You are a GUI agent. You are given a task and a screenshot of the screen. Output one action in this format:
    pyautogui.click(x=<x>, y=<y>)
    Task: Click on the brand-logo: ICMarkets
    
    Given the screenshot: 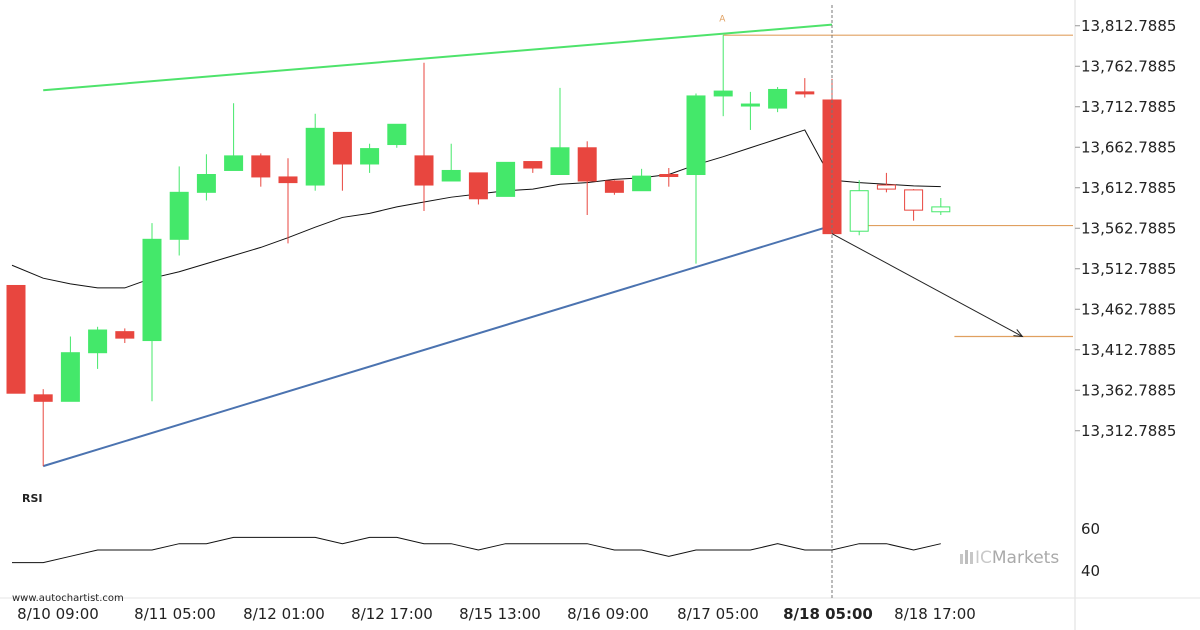 What is the action you would take?
    pyautogui.click(x=1009, y=558)
    